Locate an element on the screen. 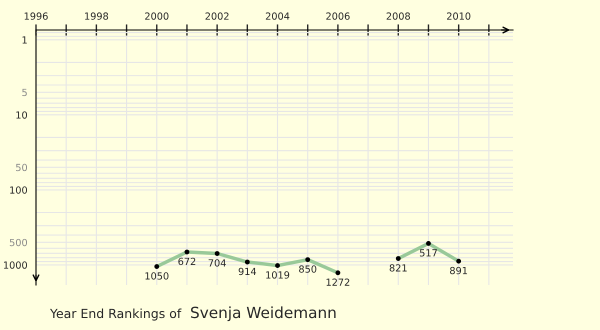 This screenshot has height=330, width=600. x-tick-label: 2000 is located at coordinates (156, 16).